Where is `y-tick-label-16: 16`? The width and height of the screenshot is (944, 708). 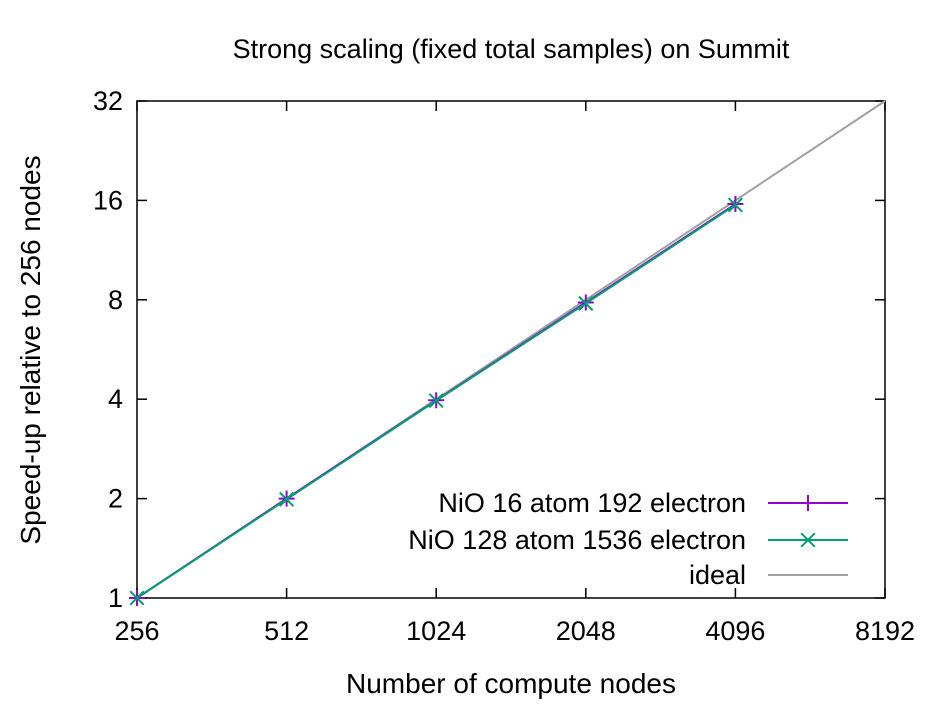
y-tick-label-16: 16 is located at coordinates (108, 200).